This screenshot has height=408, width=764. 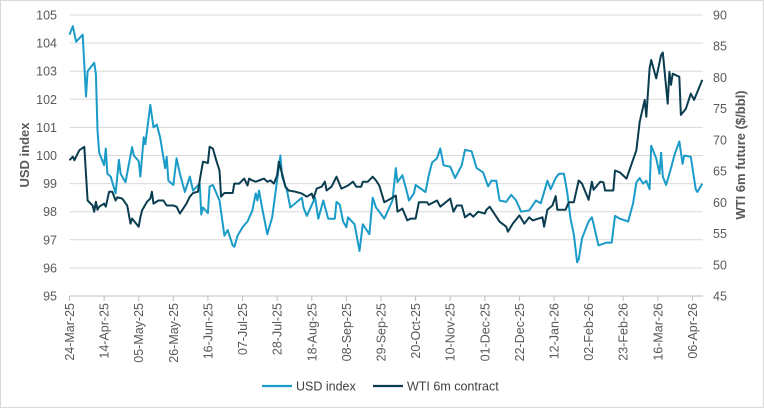 I want to click on right-tick-label: 80, so click(x=720, y=78).